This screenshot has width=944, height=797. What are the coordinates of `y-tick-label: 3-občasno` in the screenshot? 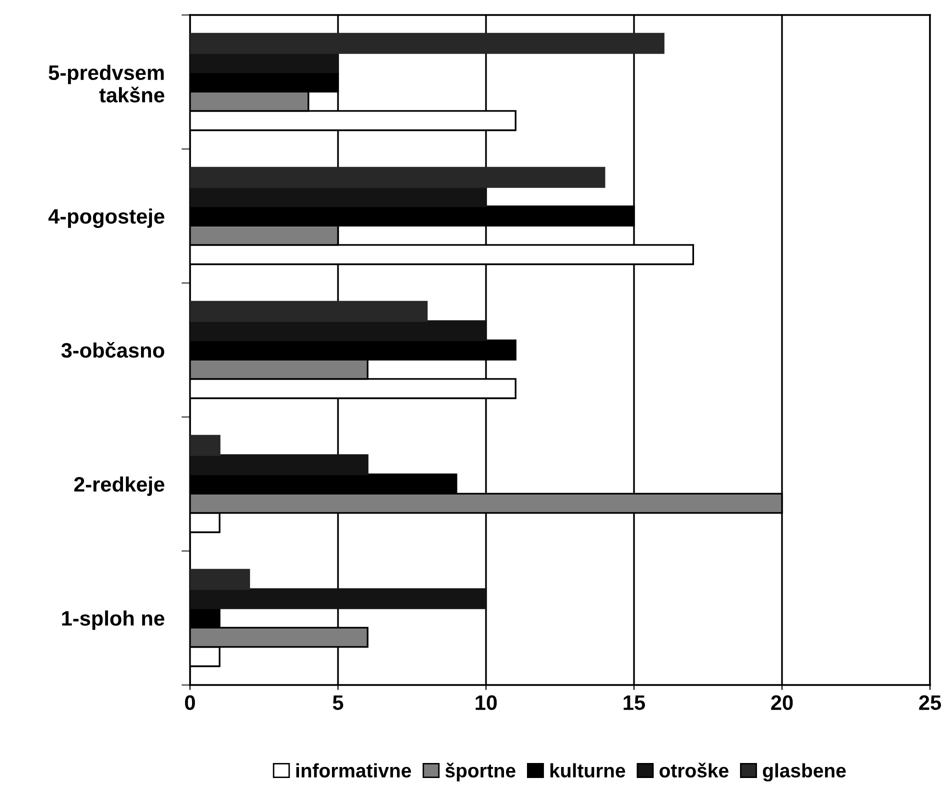 It's located at (112, 350).